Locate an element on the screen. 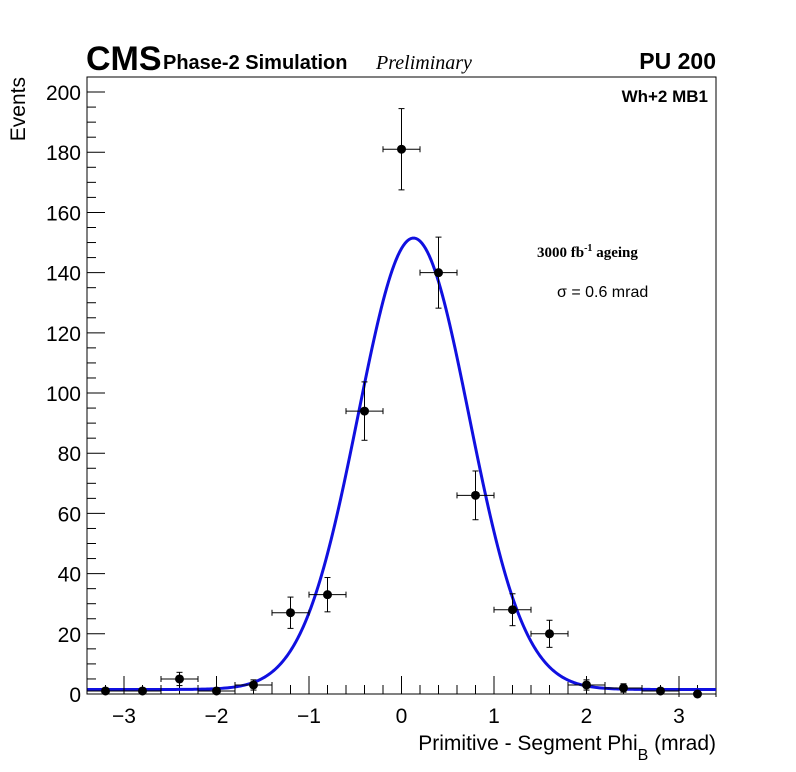  y-axis-title: Events is located at coordinates (18, 109).